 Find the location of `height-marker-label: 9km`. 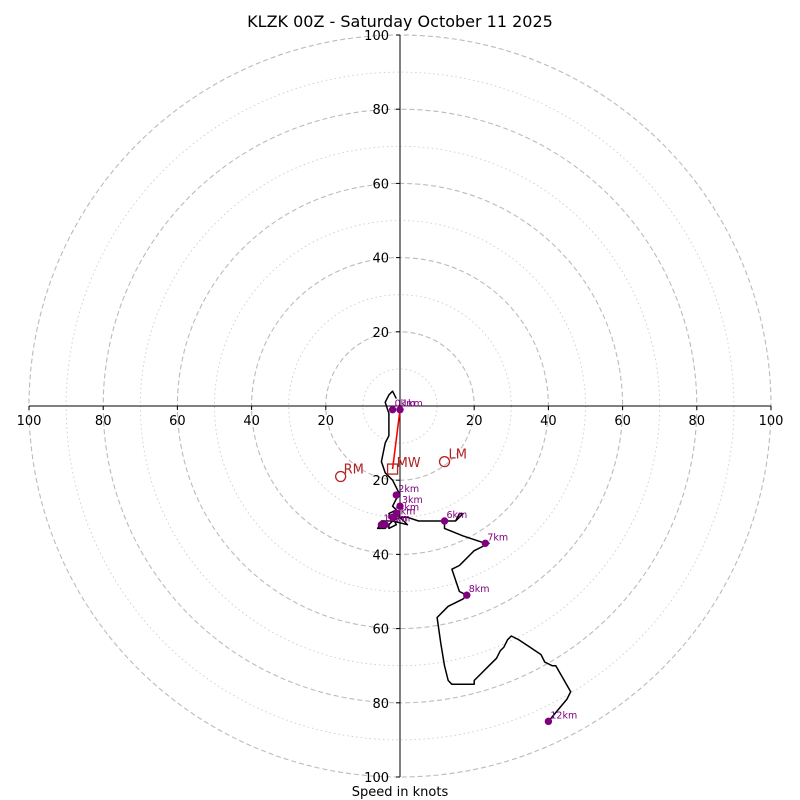

height-marker-label: 9km is located at coordinates (397, 519).